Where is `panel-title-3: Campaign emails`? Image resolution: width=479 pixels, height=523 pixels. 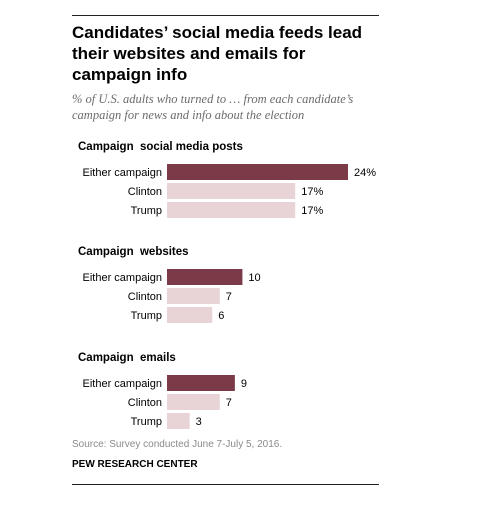 panel-title-3: Campaign emails is located at coordinates (127, 358).